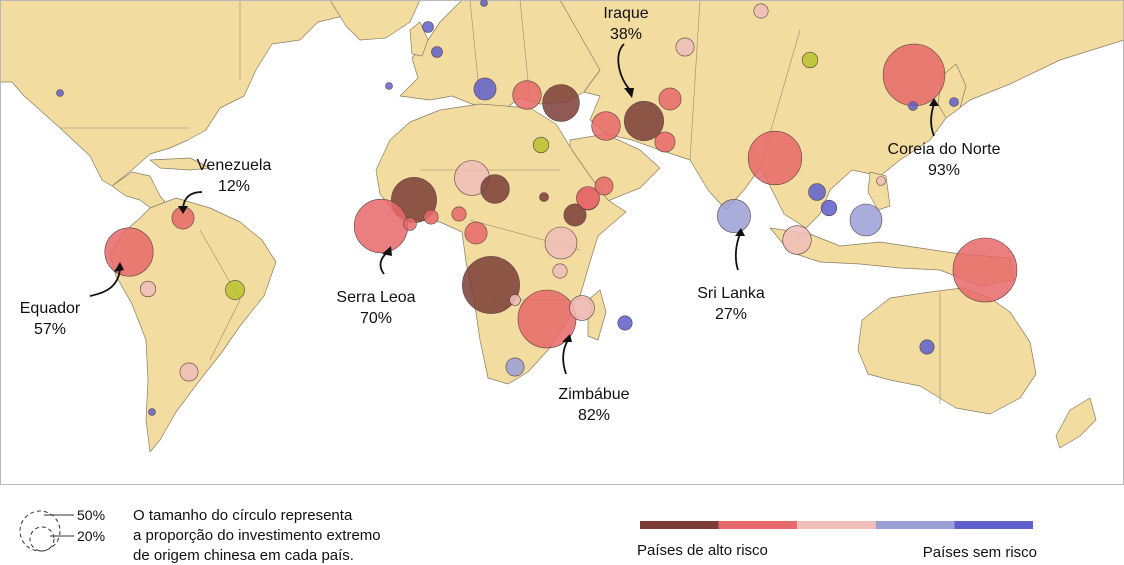 The height and width of the screenshot is (565, 1124). I want to click on callout-coreia-do-norte-name: Coreia do Norte, so click(944, 149).